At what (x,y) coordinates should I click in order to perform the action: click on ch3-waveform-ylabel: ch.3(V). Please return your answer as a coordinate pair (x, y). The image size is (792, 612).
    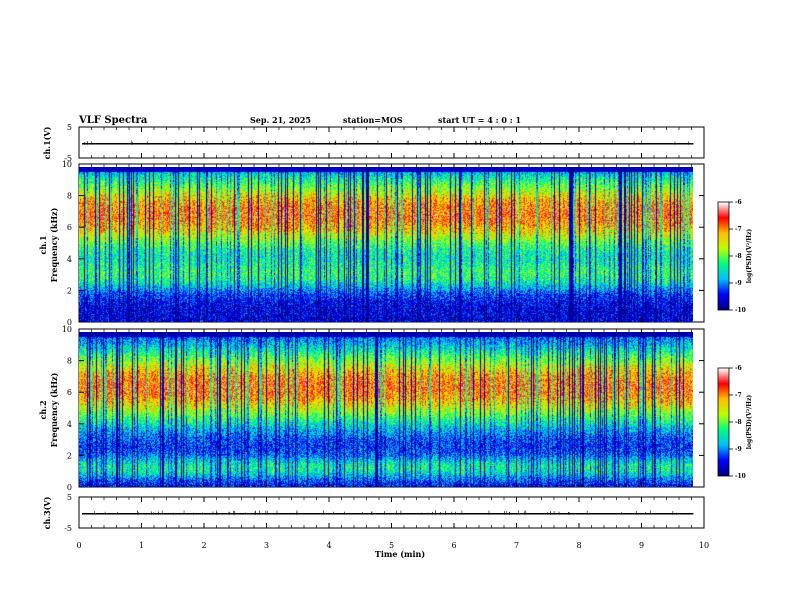
    Looking at the image, I should click on (47, 512).